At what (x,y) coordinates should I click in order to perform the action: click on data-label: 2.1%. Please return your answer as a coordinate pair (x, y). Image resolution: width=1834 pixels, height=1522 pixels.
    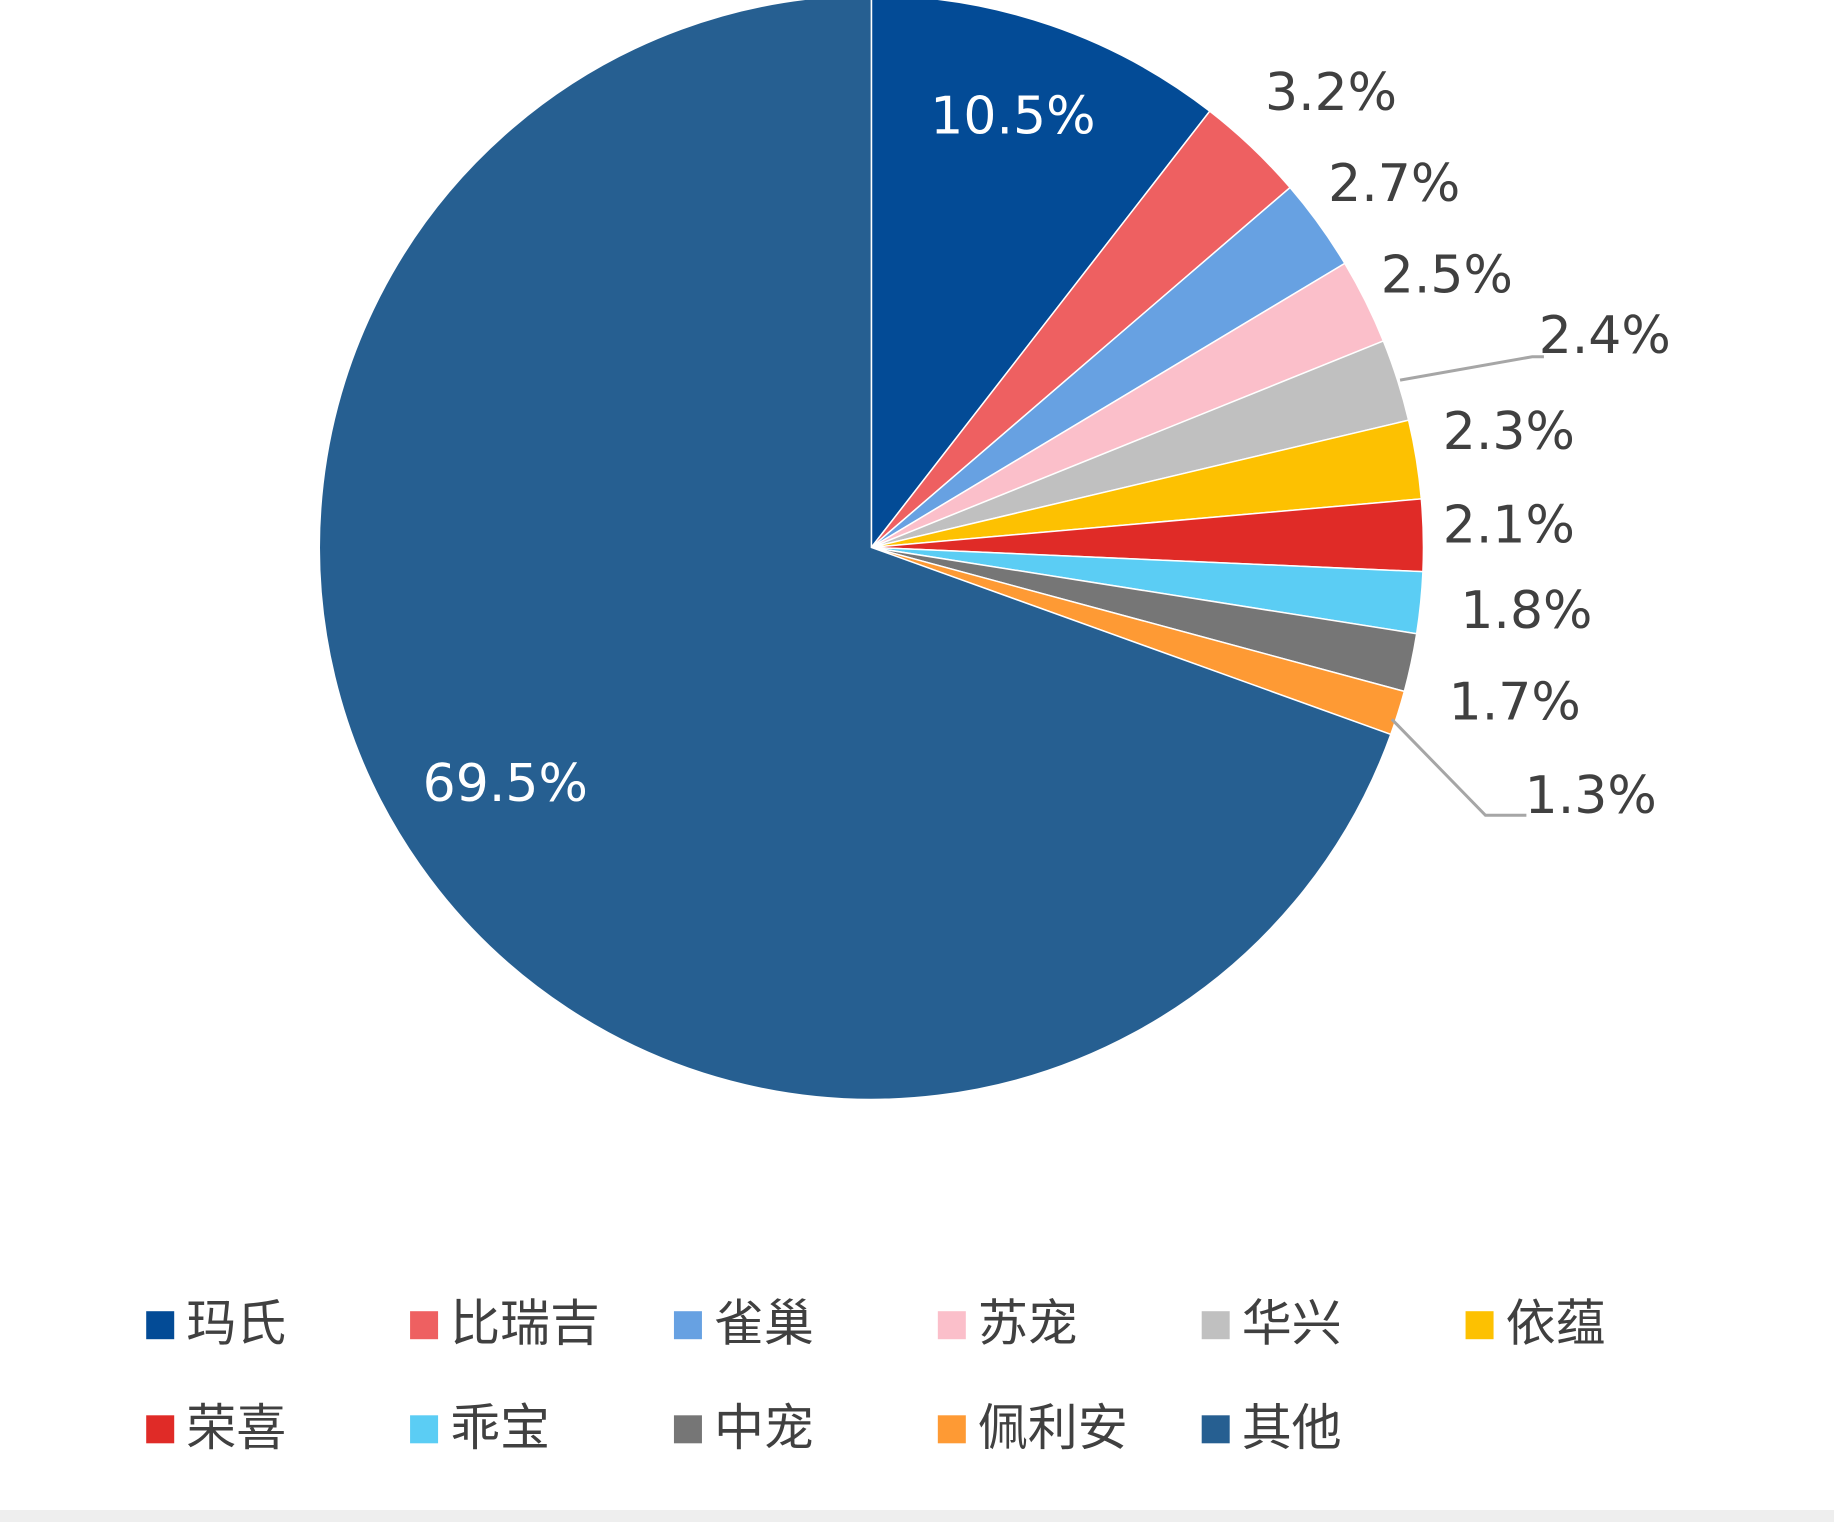
    Looking at the image, I should click on (1509, 526).